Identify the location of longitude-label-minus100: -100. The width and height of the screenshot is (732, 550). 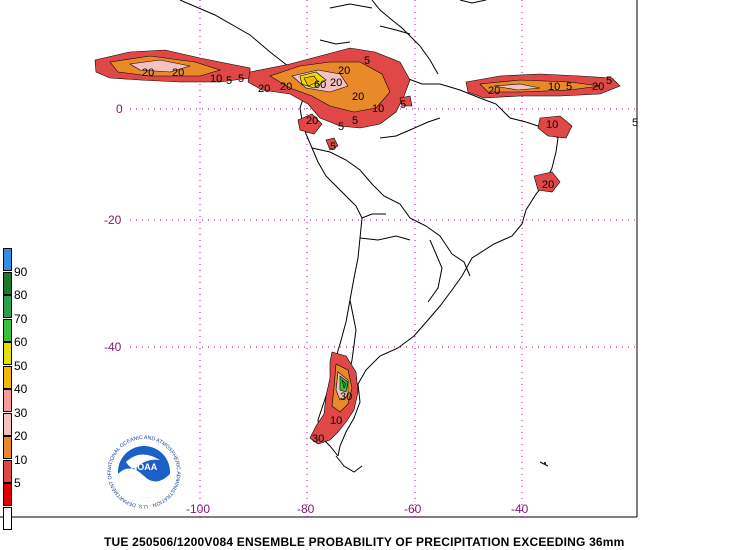
(198, 509).